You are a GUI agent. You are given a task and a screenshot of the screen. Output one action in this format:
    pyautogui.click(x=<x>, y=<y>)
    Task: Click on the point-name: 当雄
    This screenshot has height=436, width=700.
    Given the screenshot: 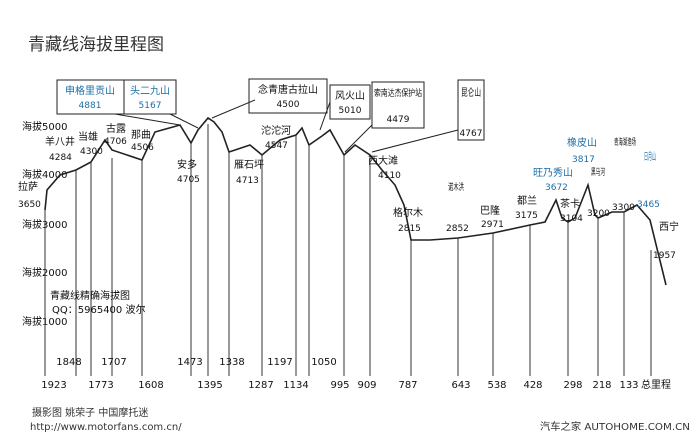 What is the action you would take?
    pyautogui.click(x=88, y=136)
    